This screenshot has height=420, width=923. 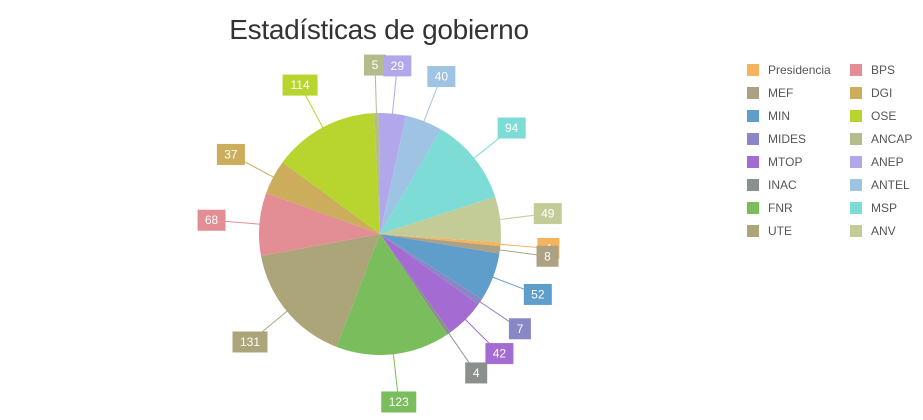 I want to click on data-label-msp-14: 94, so click(x=511, y=128).